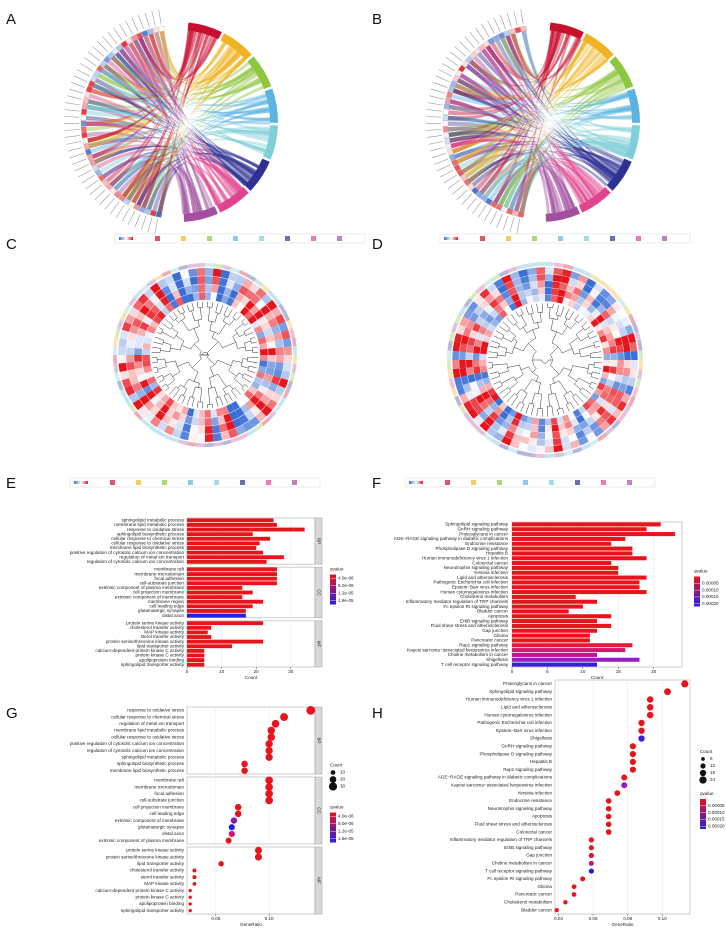 The height and width of the screenshot is (934, 726). Describe the element at coordinates (318, 880) in the screenshot. I see `facet-label: MF` at that location.